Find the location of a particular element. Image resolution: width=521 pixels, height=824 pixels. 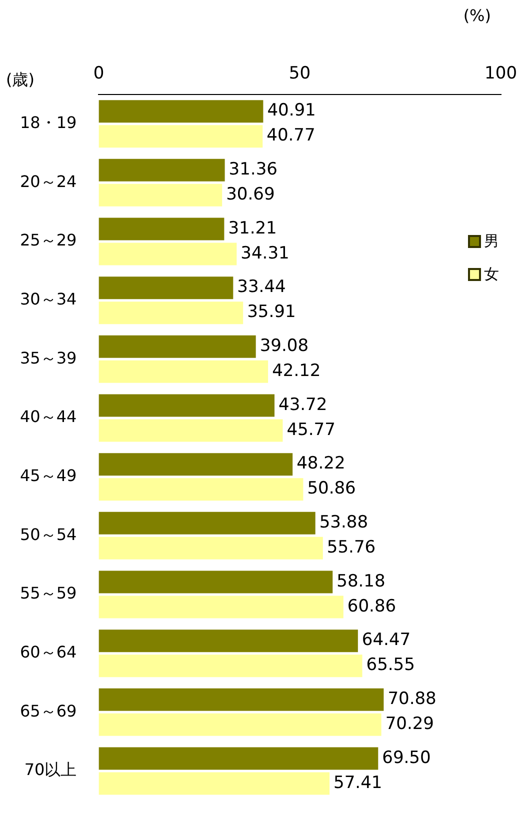

x-axis-title: (%) is located at coordinates (477, 15).